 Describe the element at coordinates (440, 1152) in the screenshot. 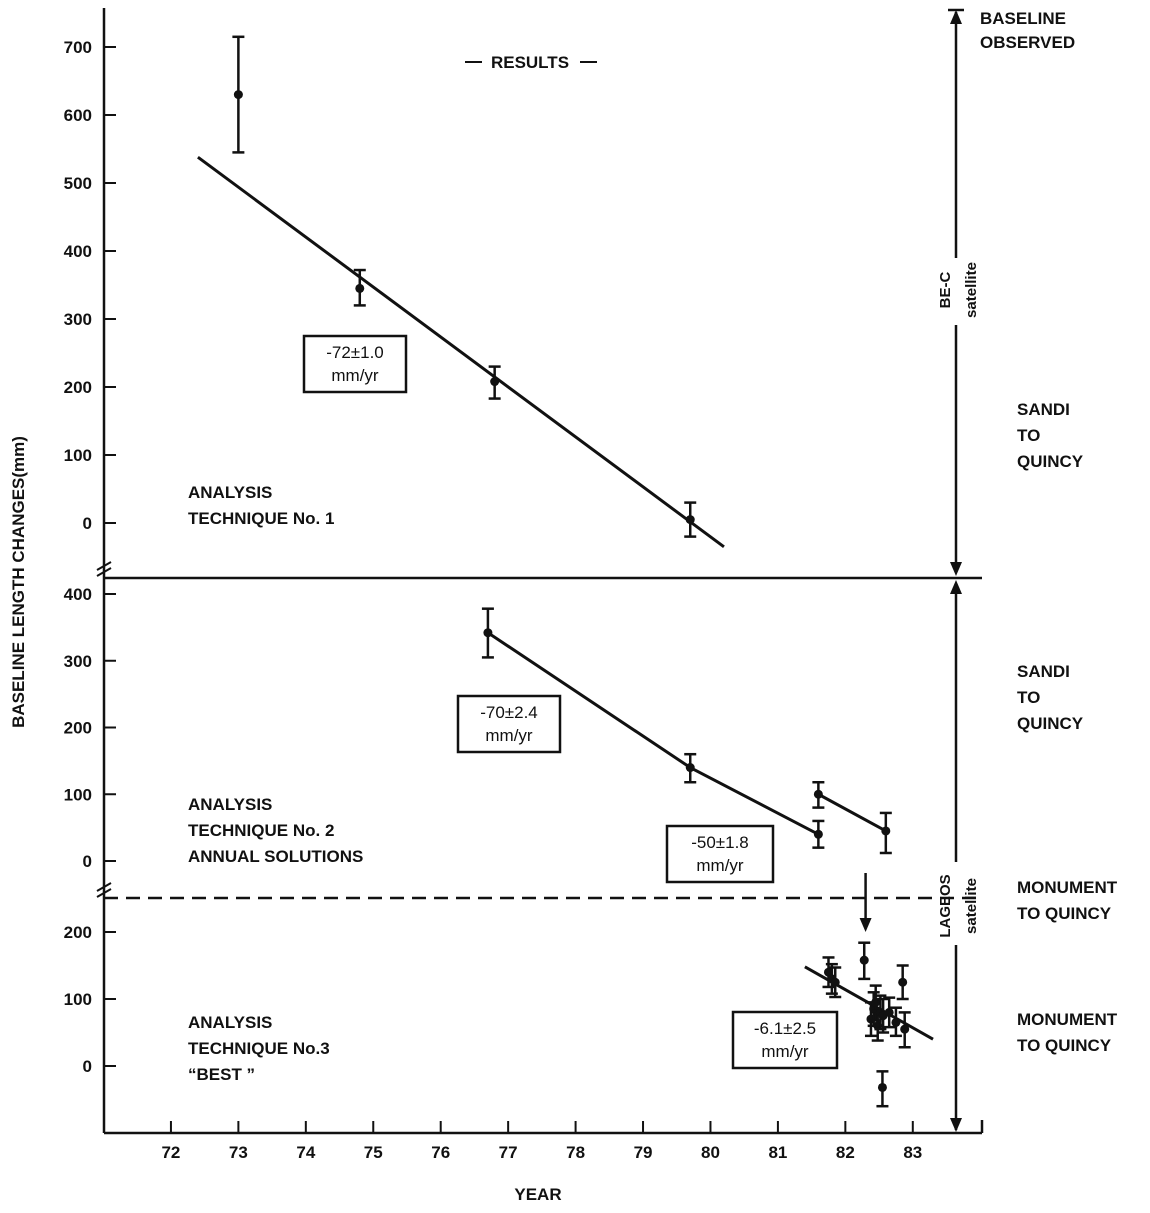

I see `x-tick-label: 76` at that location.